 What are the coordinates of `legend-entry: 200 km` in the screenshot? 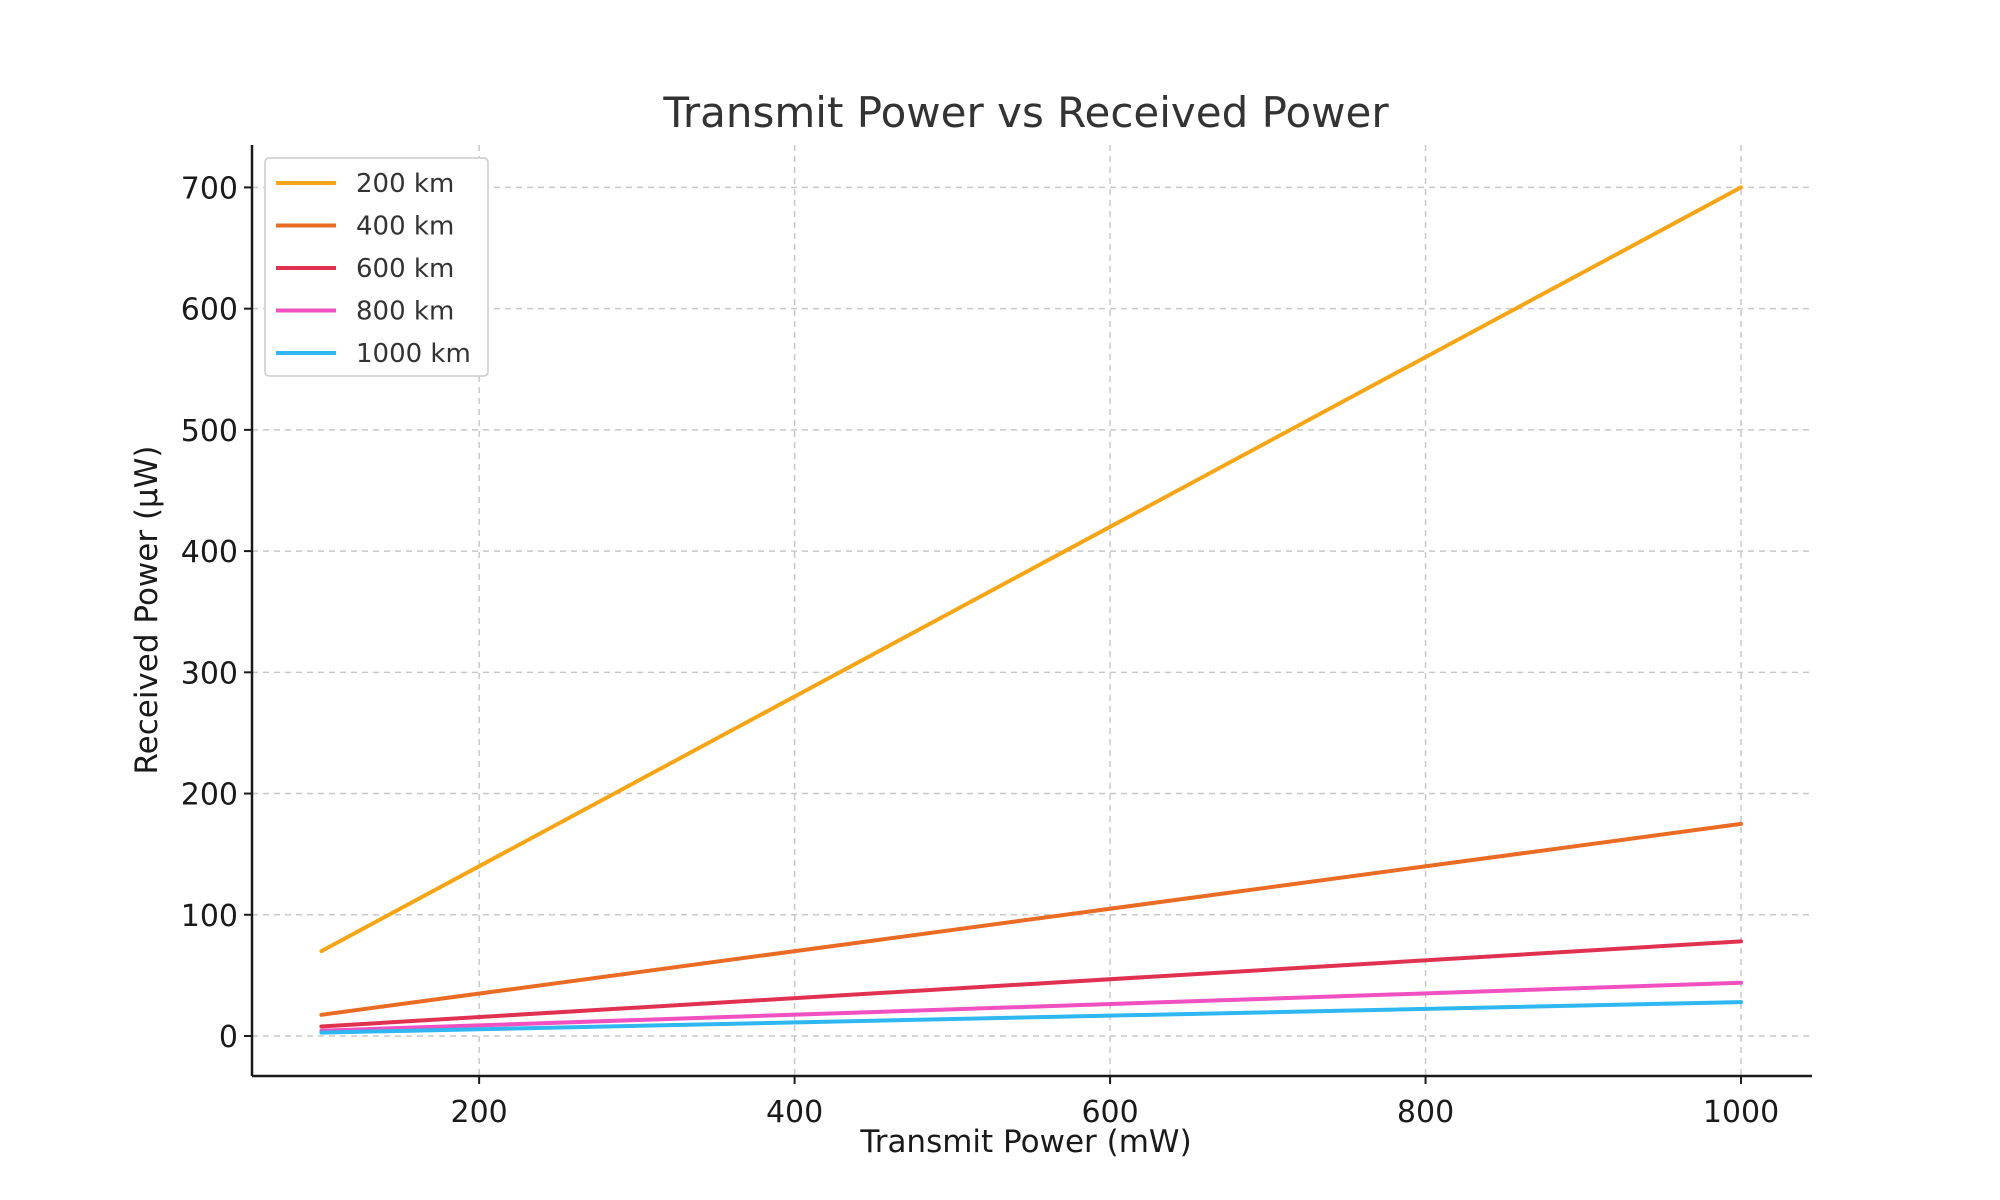 It's located at (405, 184).